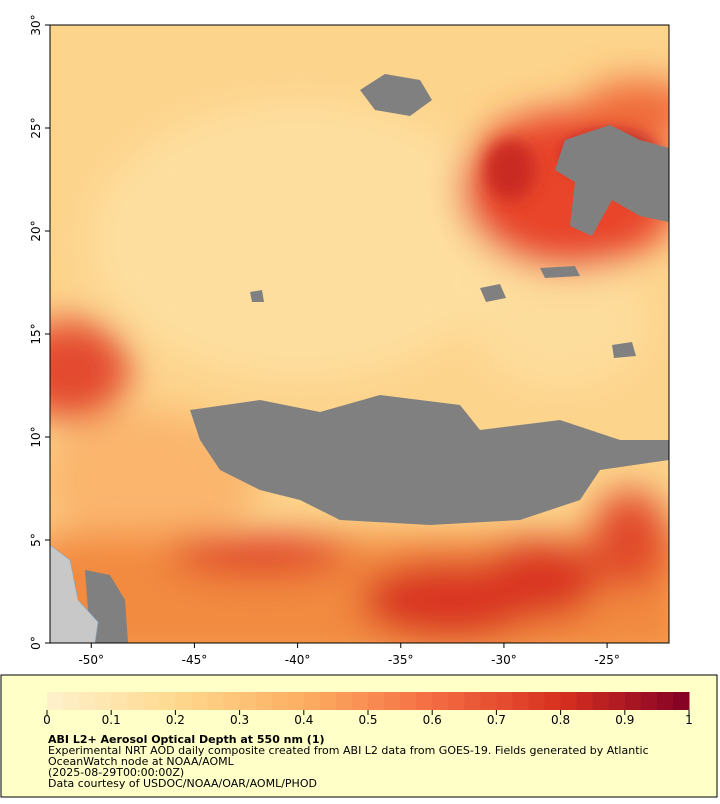 The image size is (720, 804). What do you see at coordinates (36, 24) in the screenshot?
I see `y-tick-label: 30°` at bounding box center [36, 24].